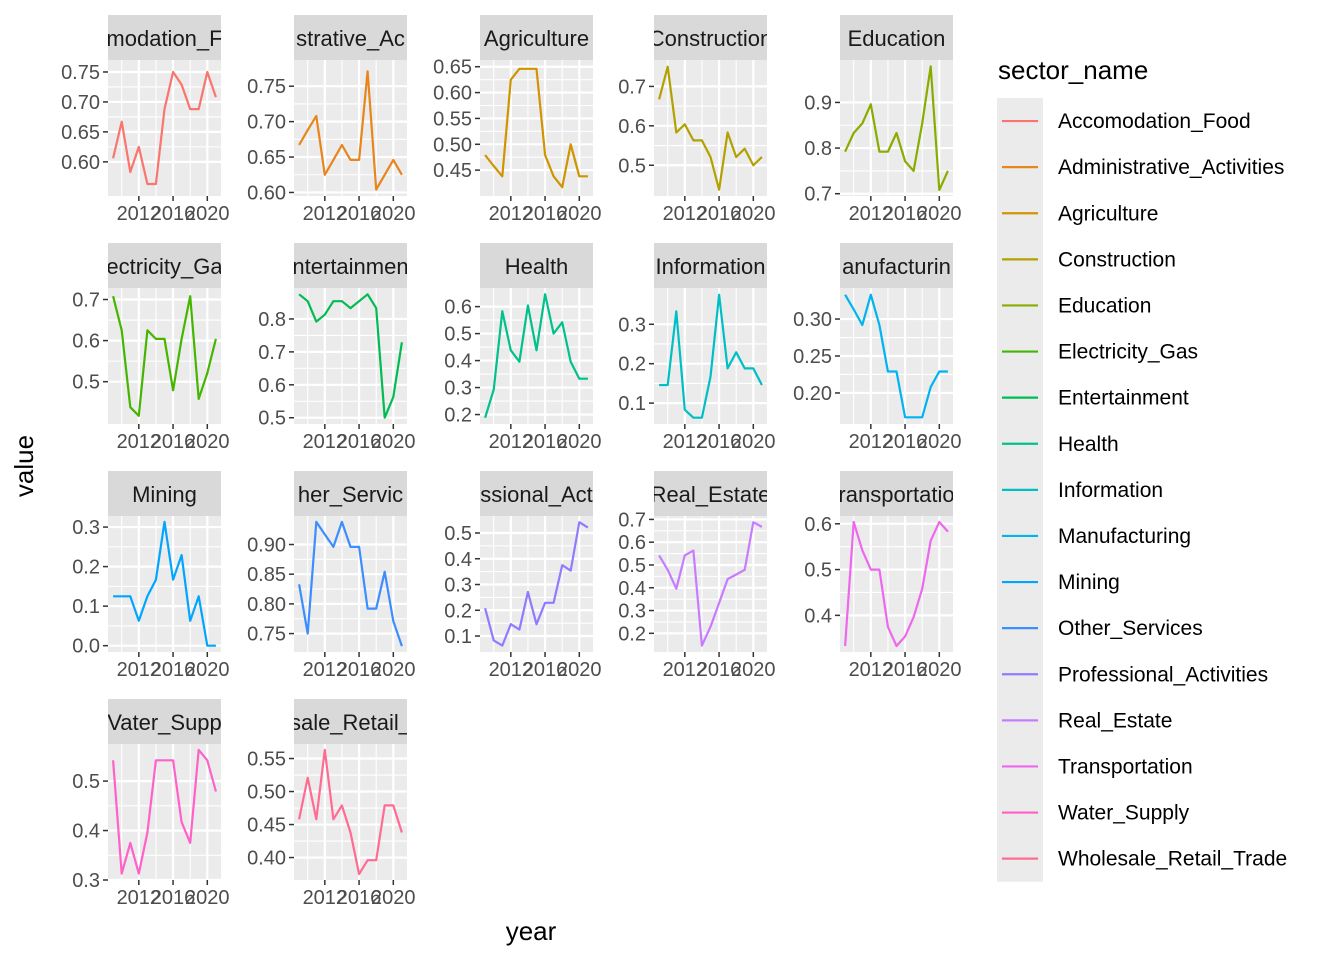 This screenshot has height=960, width=1344. Describe the element at coordinates (896, 266) in the screenshot. I see `facet-strip-label: anufacturin` at that location.